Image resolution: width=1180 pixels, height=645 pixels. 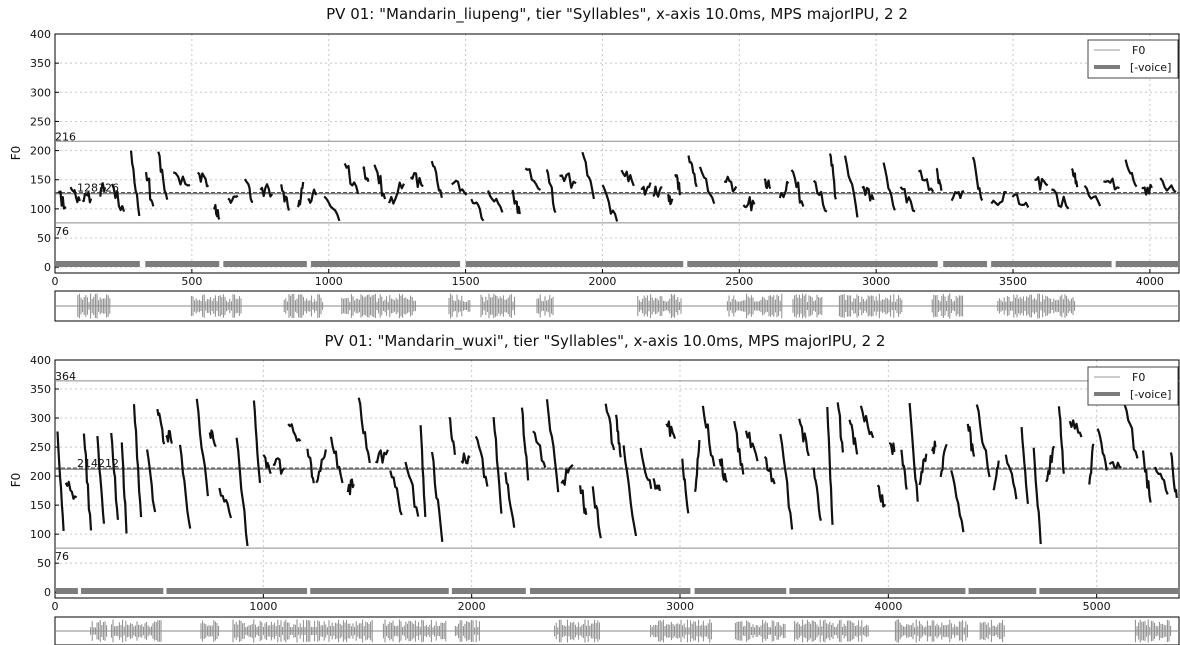 What do you see at coordinates (617, 182) in the screenshot?
I see `reference-lines` at bounding box center [617, 182].